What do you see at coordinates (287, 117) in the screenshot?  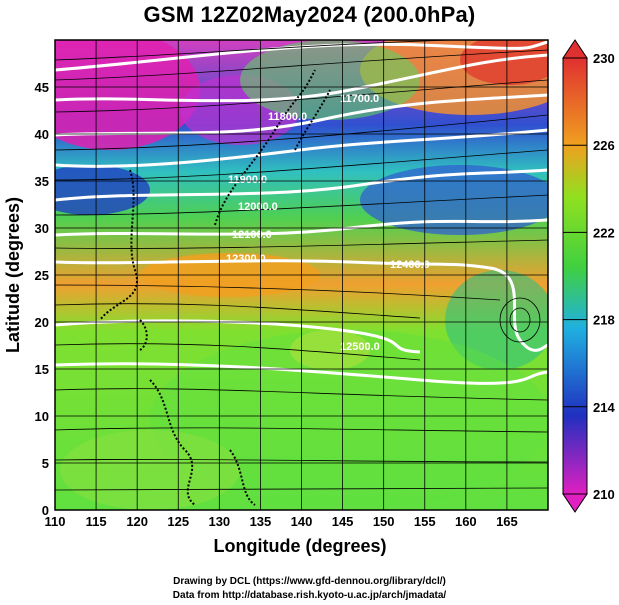 I see `contour-label: 11800.0` at bounding box center [287, 117].